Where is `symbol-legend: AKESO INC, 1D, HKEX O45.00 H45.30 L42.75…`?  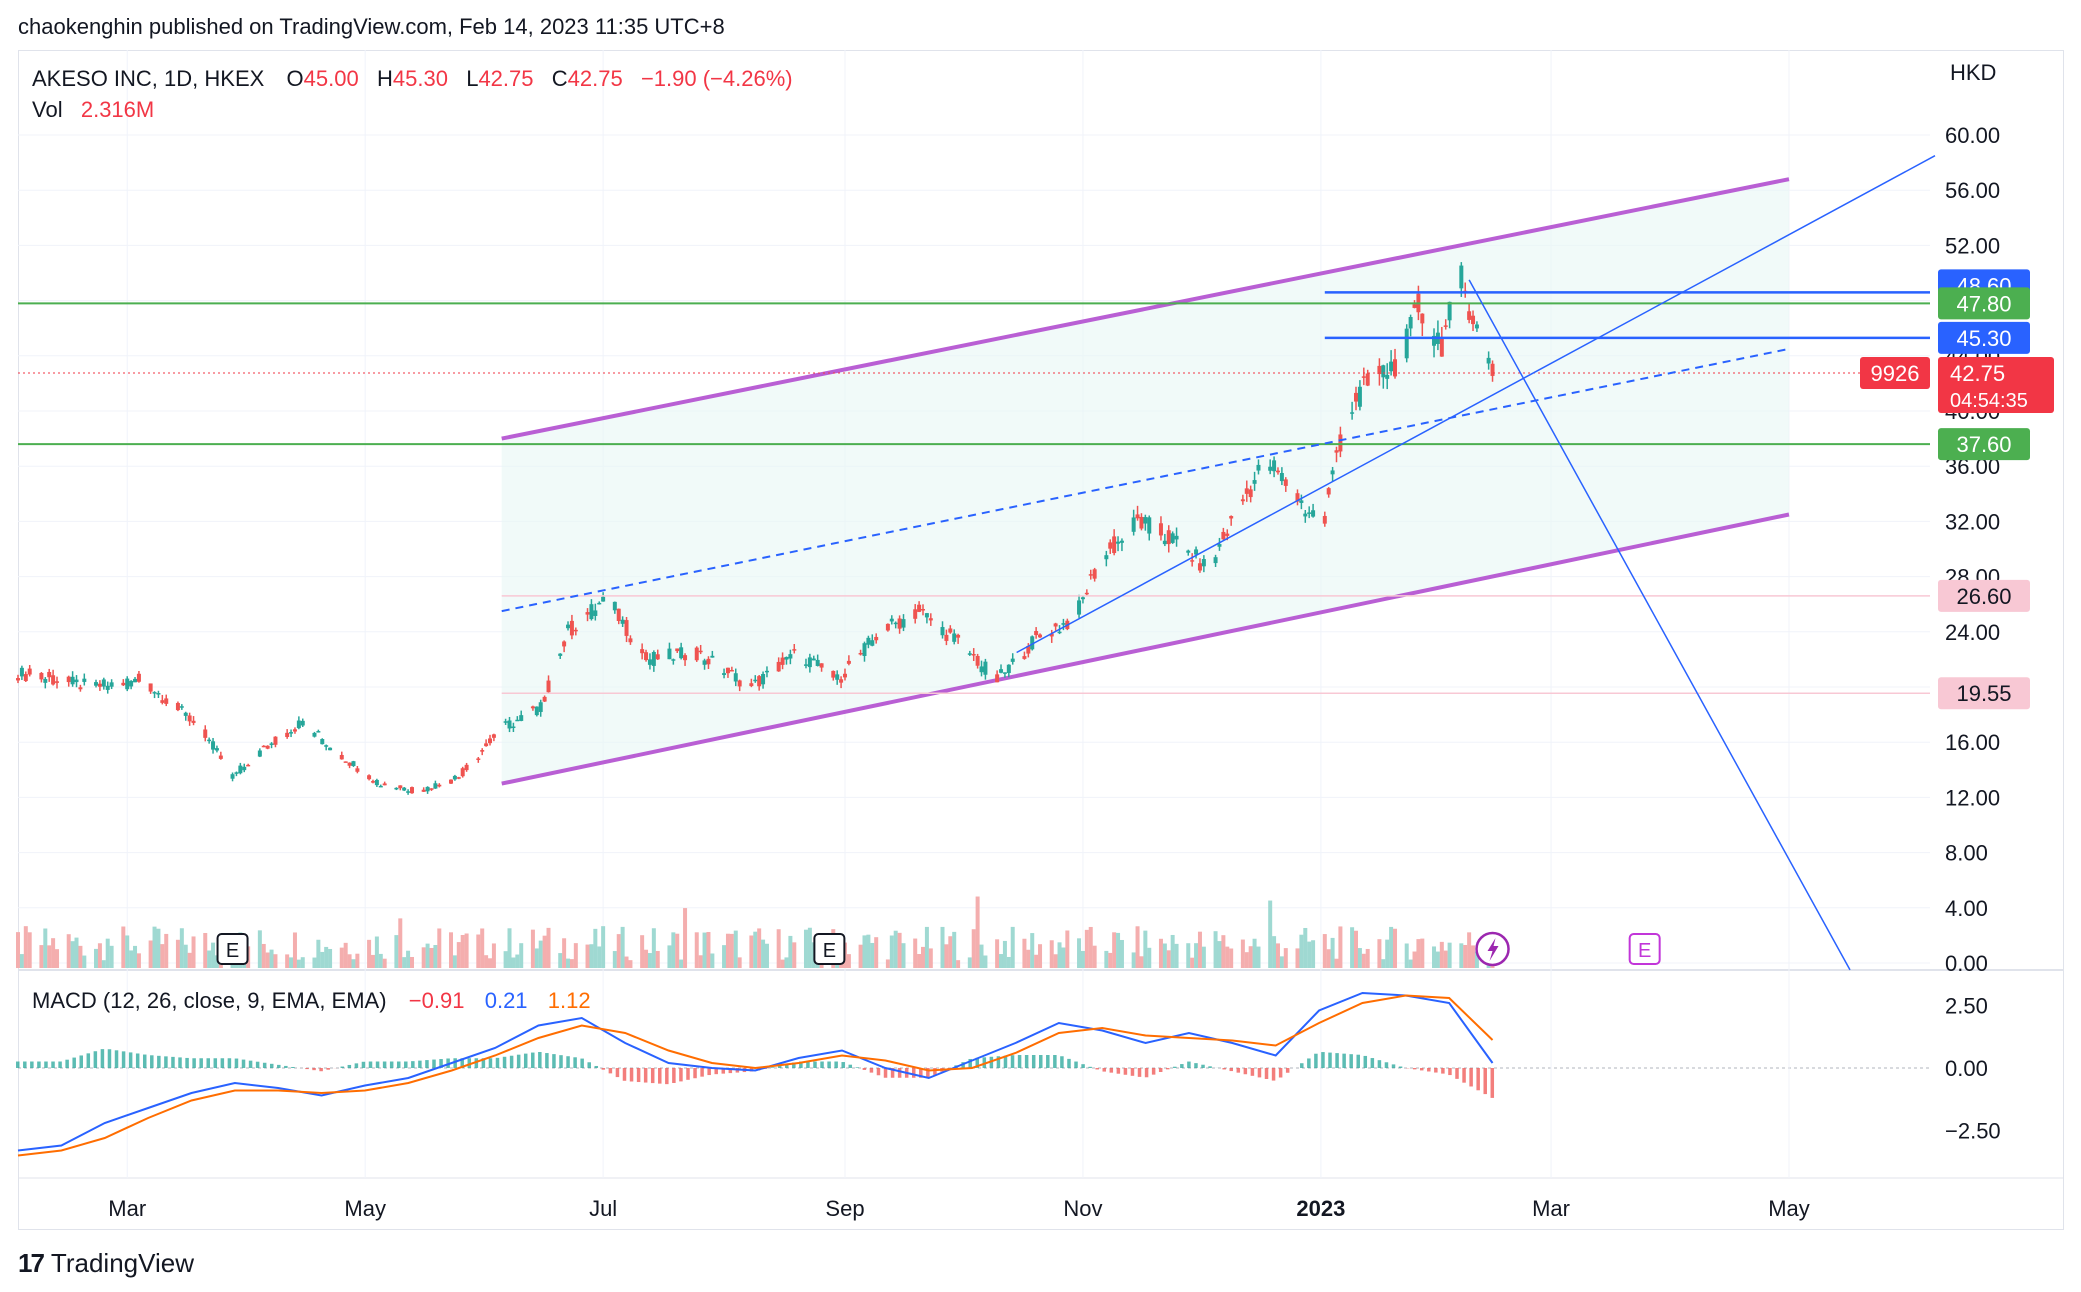 symbol-legend: AKESO INC, 1D, HKEX O45.00 H45.30 L42.75… is located at coordinates (412, 79).